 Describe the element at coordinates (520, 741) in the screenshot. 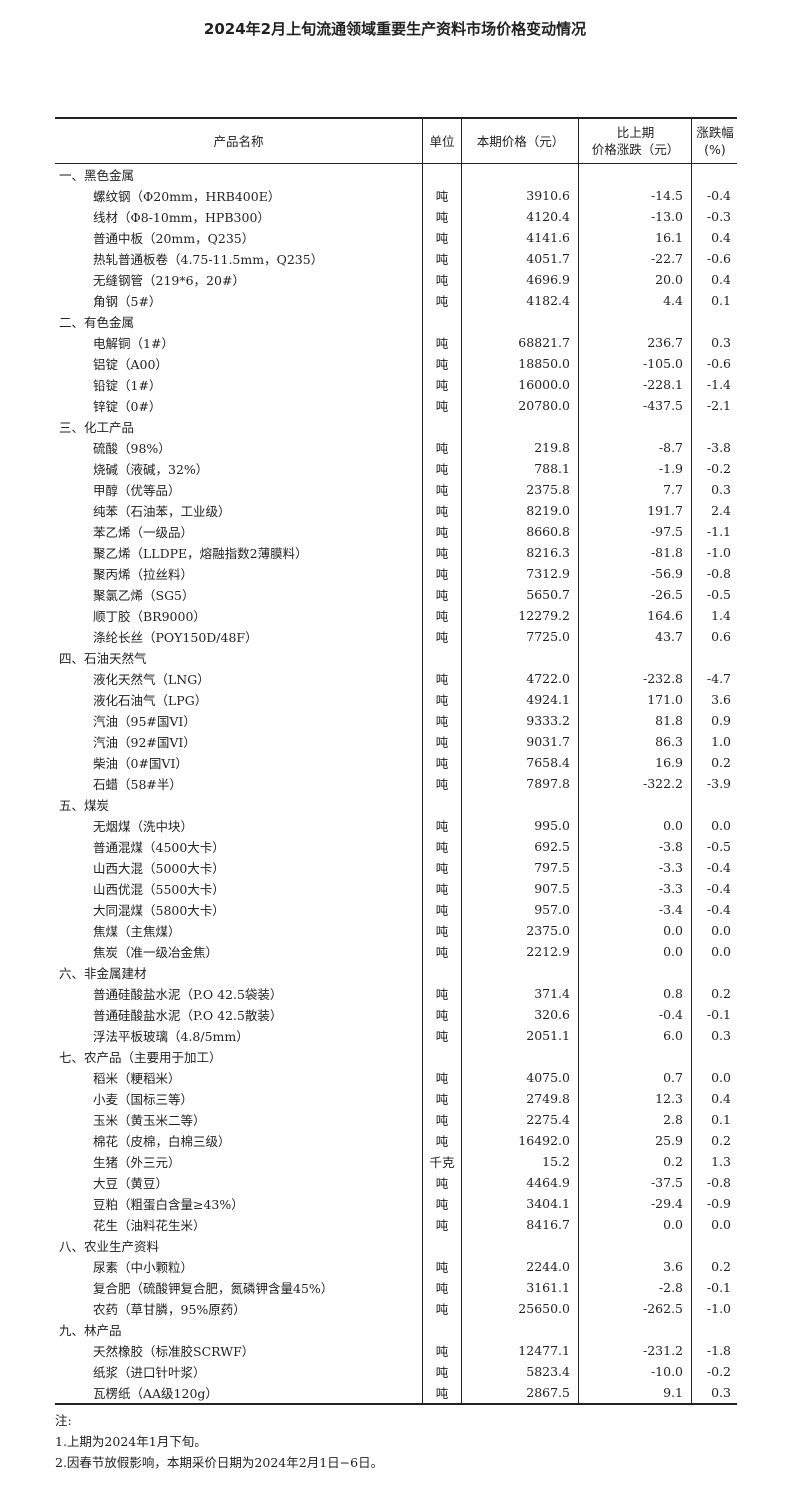

I see `price: 9031.7` at that location.